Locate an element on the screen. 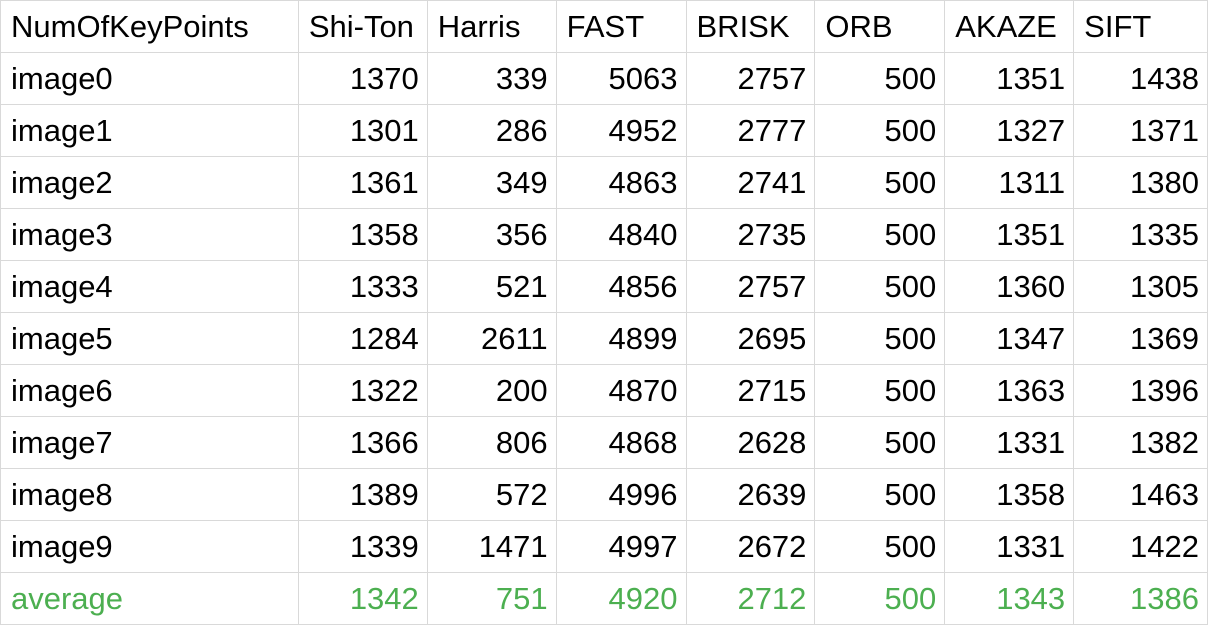 The image size is (1208, 625). value-cell: 1366 is located at coordinates (362, 442).